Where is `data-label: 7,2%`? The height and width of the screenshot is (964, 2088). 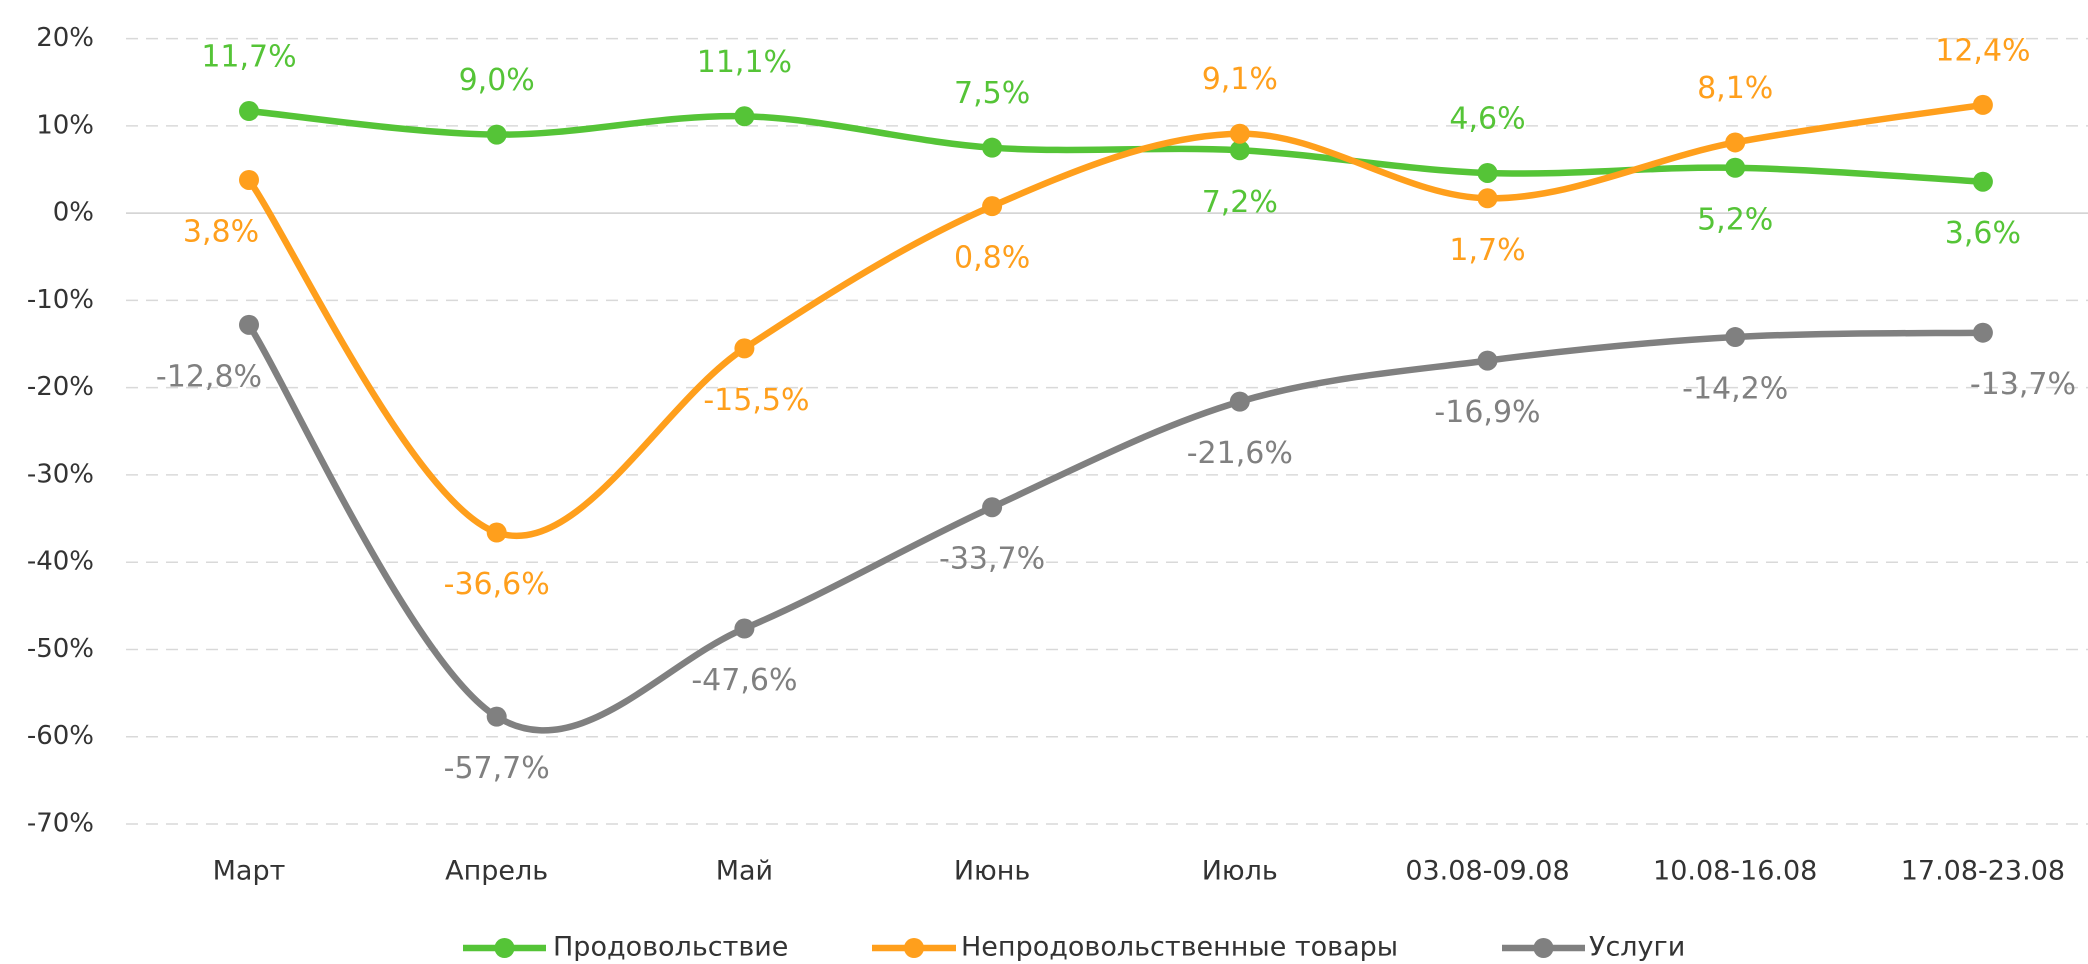 data-label: 7,2% is located at coordinates (1240, 202).